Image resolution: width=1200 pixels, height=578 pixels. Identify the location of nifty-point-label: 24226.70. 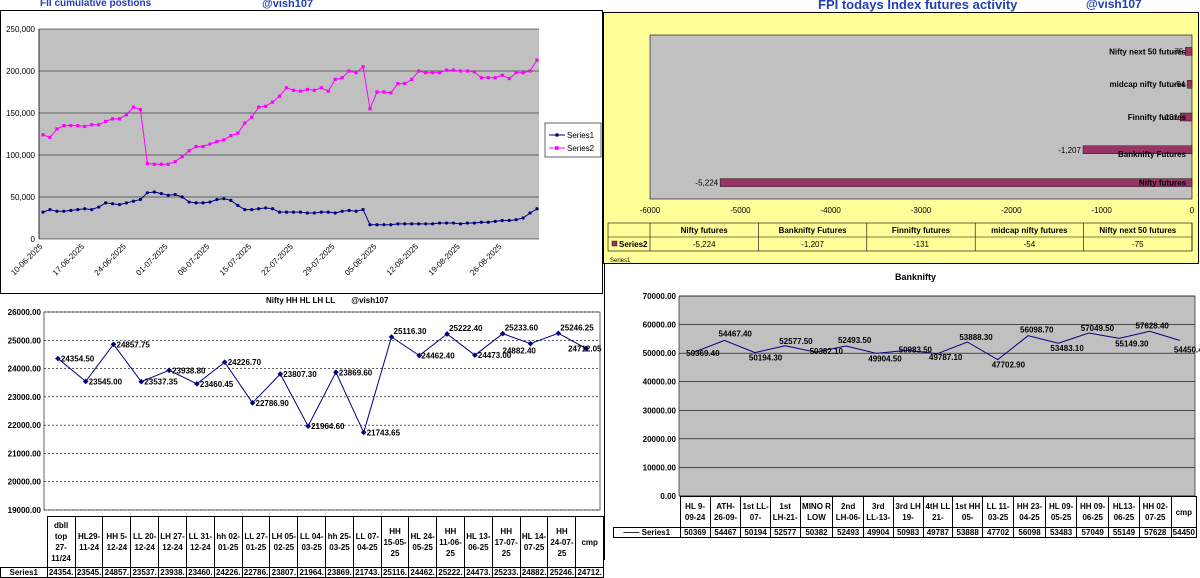
(245, 362).